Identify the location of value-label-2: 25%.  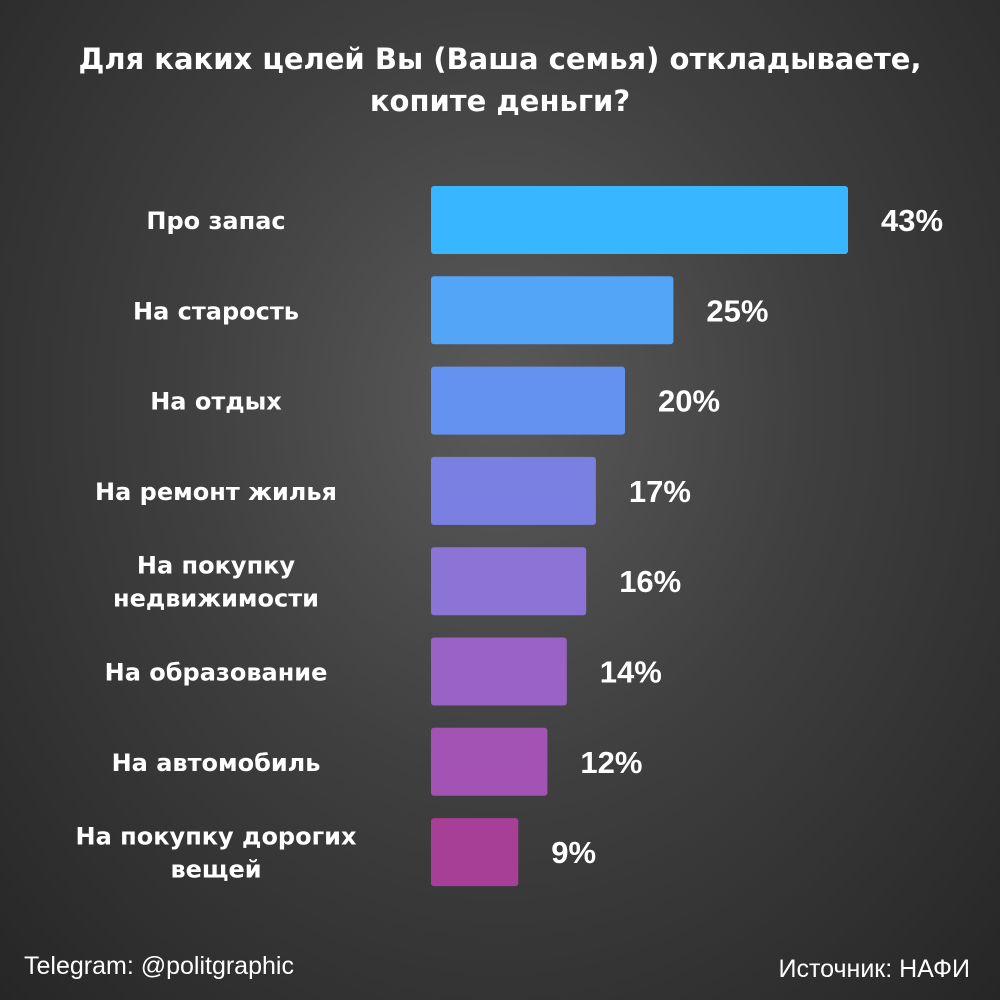
(737, 310).